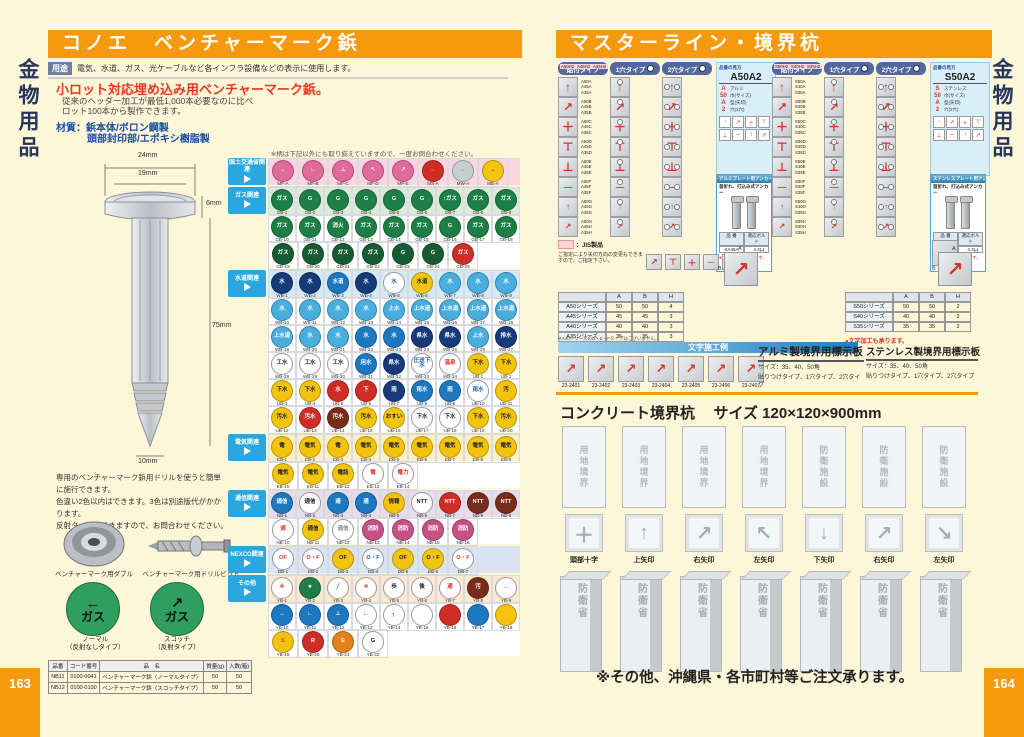 Image resolution: width=1024 pixels, height=737 pixels. I want to click on marker-code: NB-1, so click(282, 516).